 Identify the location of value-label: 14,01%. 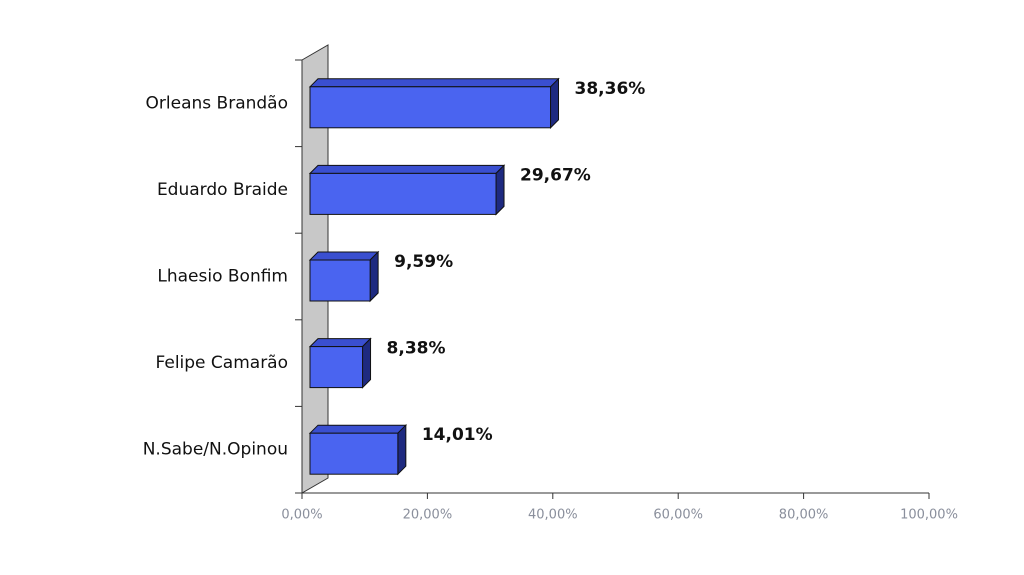
(457, 435).